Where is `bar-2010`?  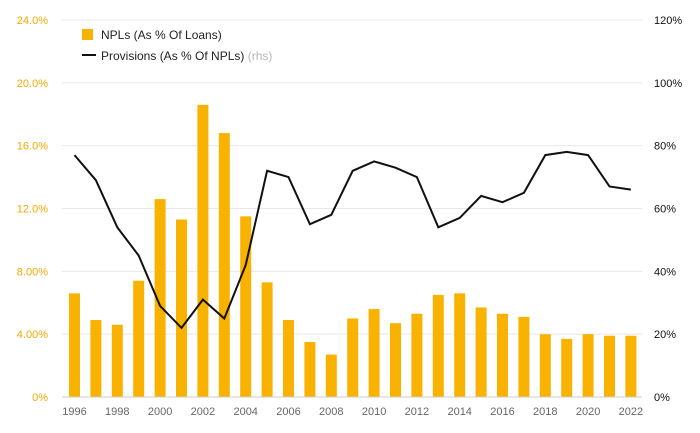 bar-2010 is located at coordinates (374, 353).